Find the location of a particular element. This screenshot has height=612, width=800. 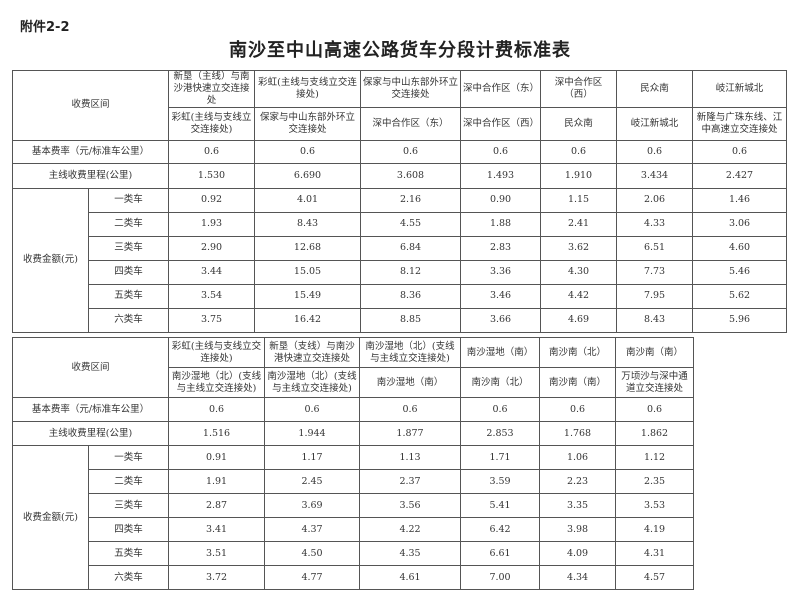

amount-value: 3.35 is located at coordinates (578, 505).